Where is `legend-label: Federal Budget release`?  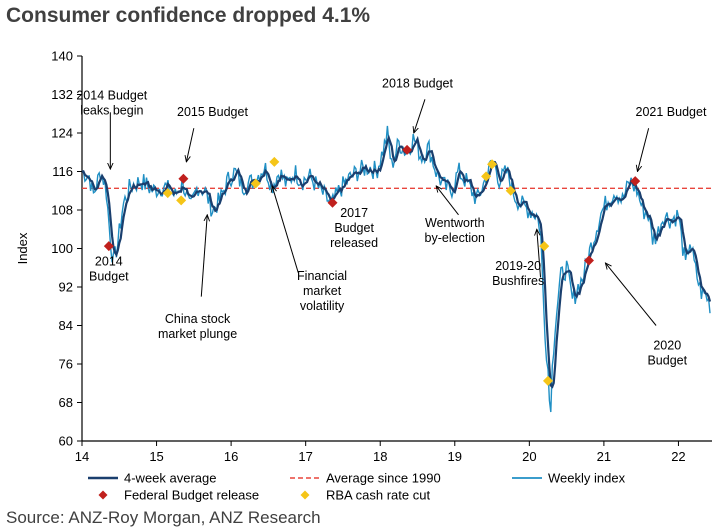
legend-label: Federal Budget release is located at coordinates (191, 495).